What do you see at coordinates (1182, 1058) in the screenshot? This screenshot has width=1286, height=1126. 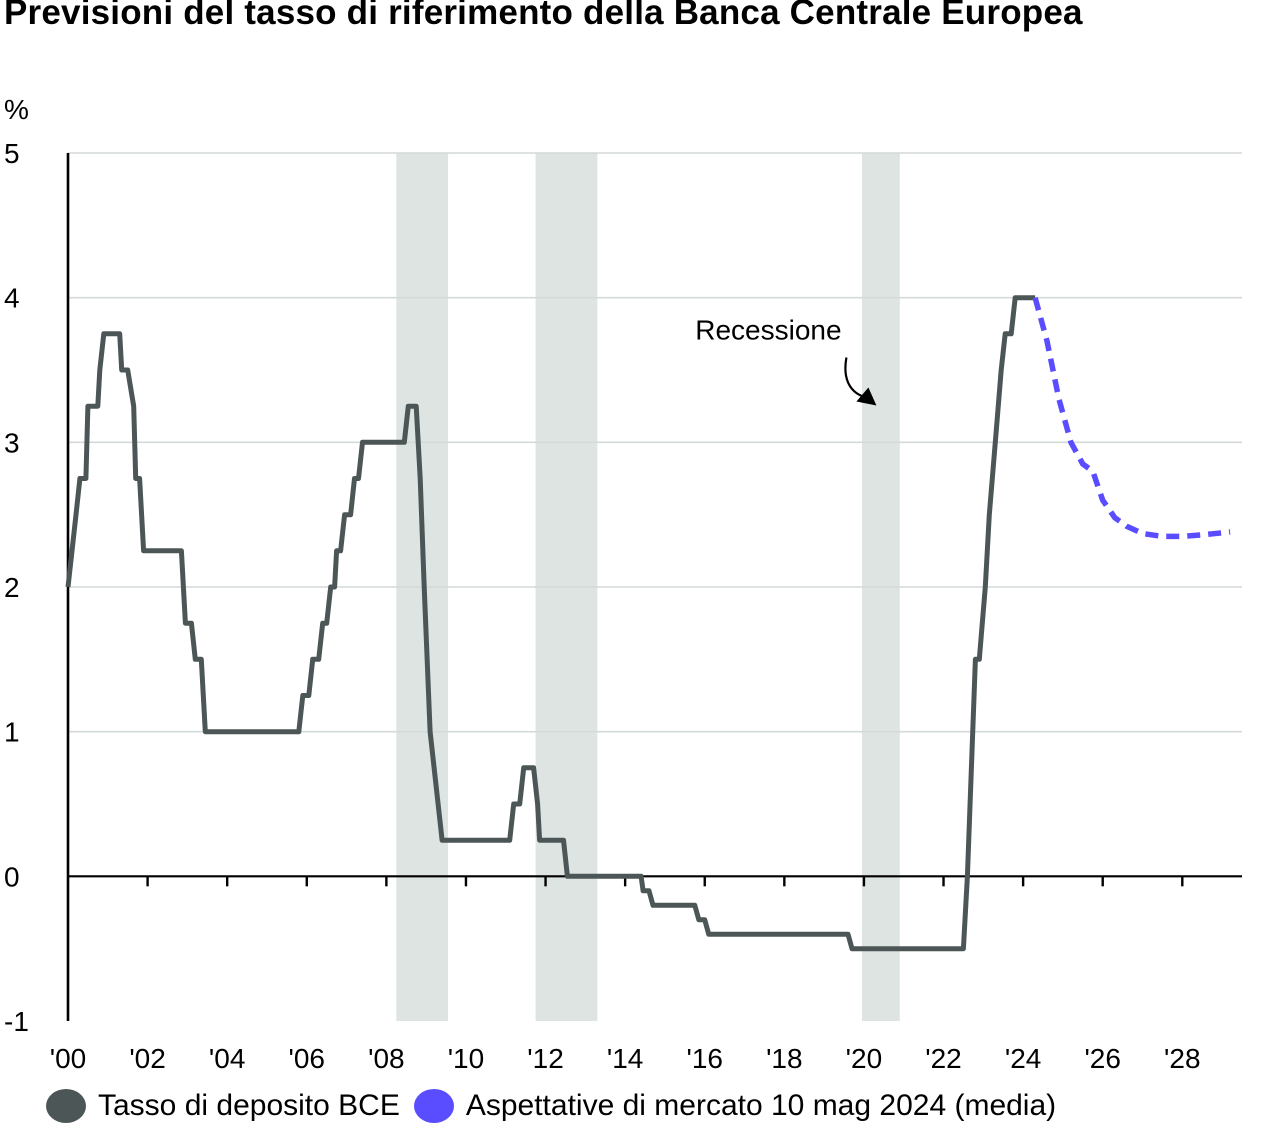 I see `x-tick-label-2028: '28` at bounding box center [1182, 1058].